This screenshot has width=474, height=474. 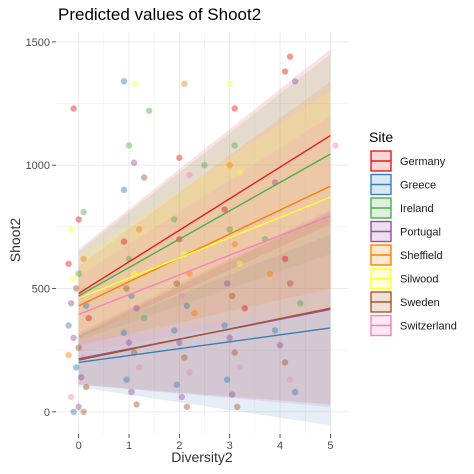 What do you see at coordinates (41, 289) in the screenshot?
I see `y-tick-label: 500` at bounding box center [41, 289].